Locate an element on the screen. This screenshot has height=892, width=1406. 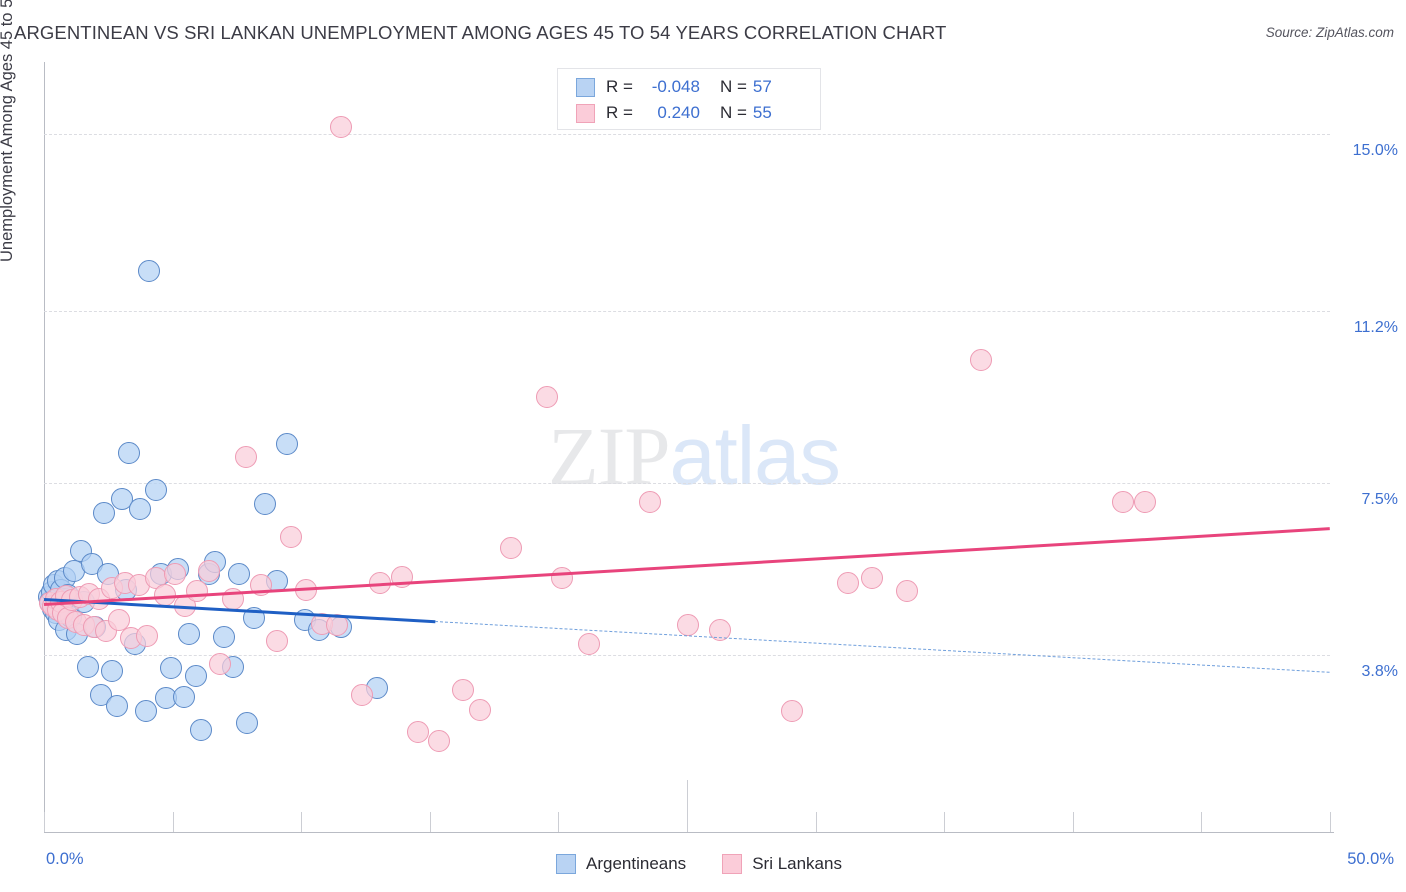
stats-r-label-pink: R = is located at coordinates (619, 112).